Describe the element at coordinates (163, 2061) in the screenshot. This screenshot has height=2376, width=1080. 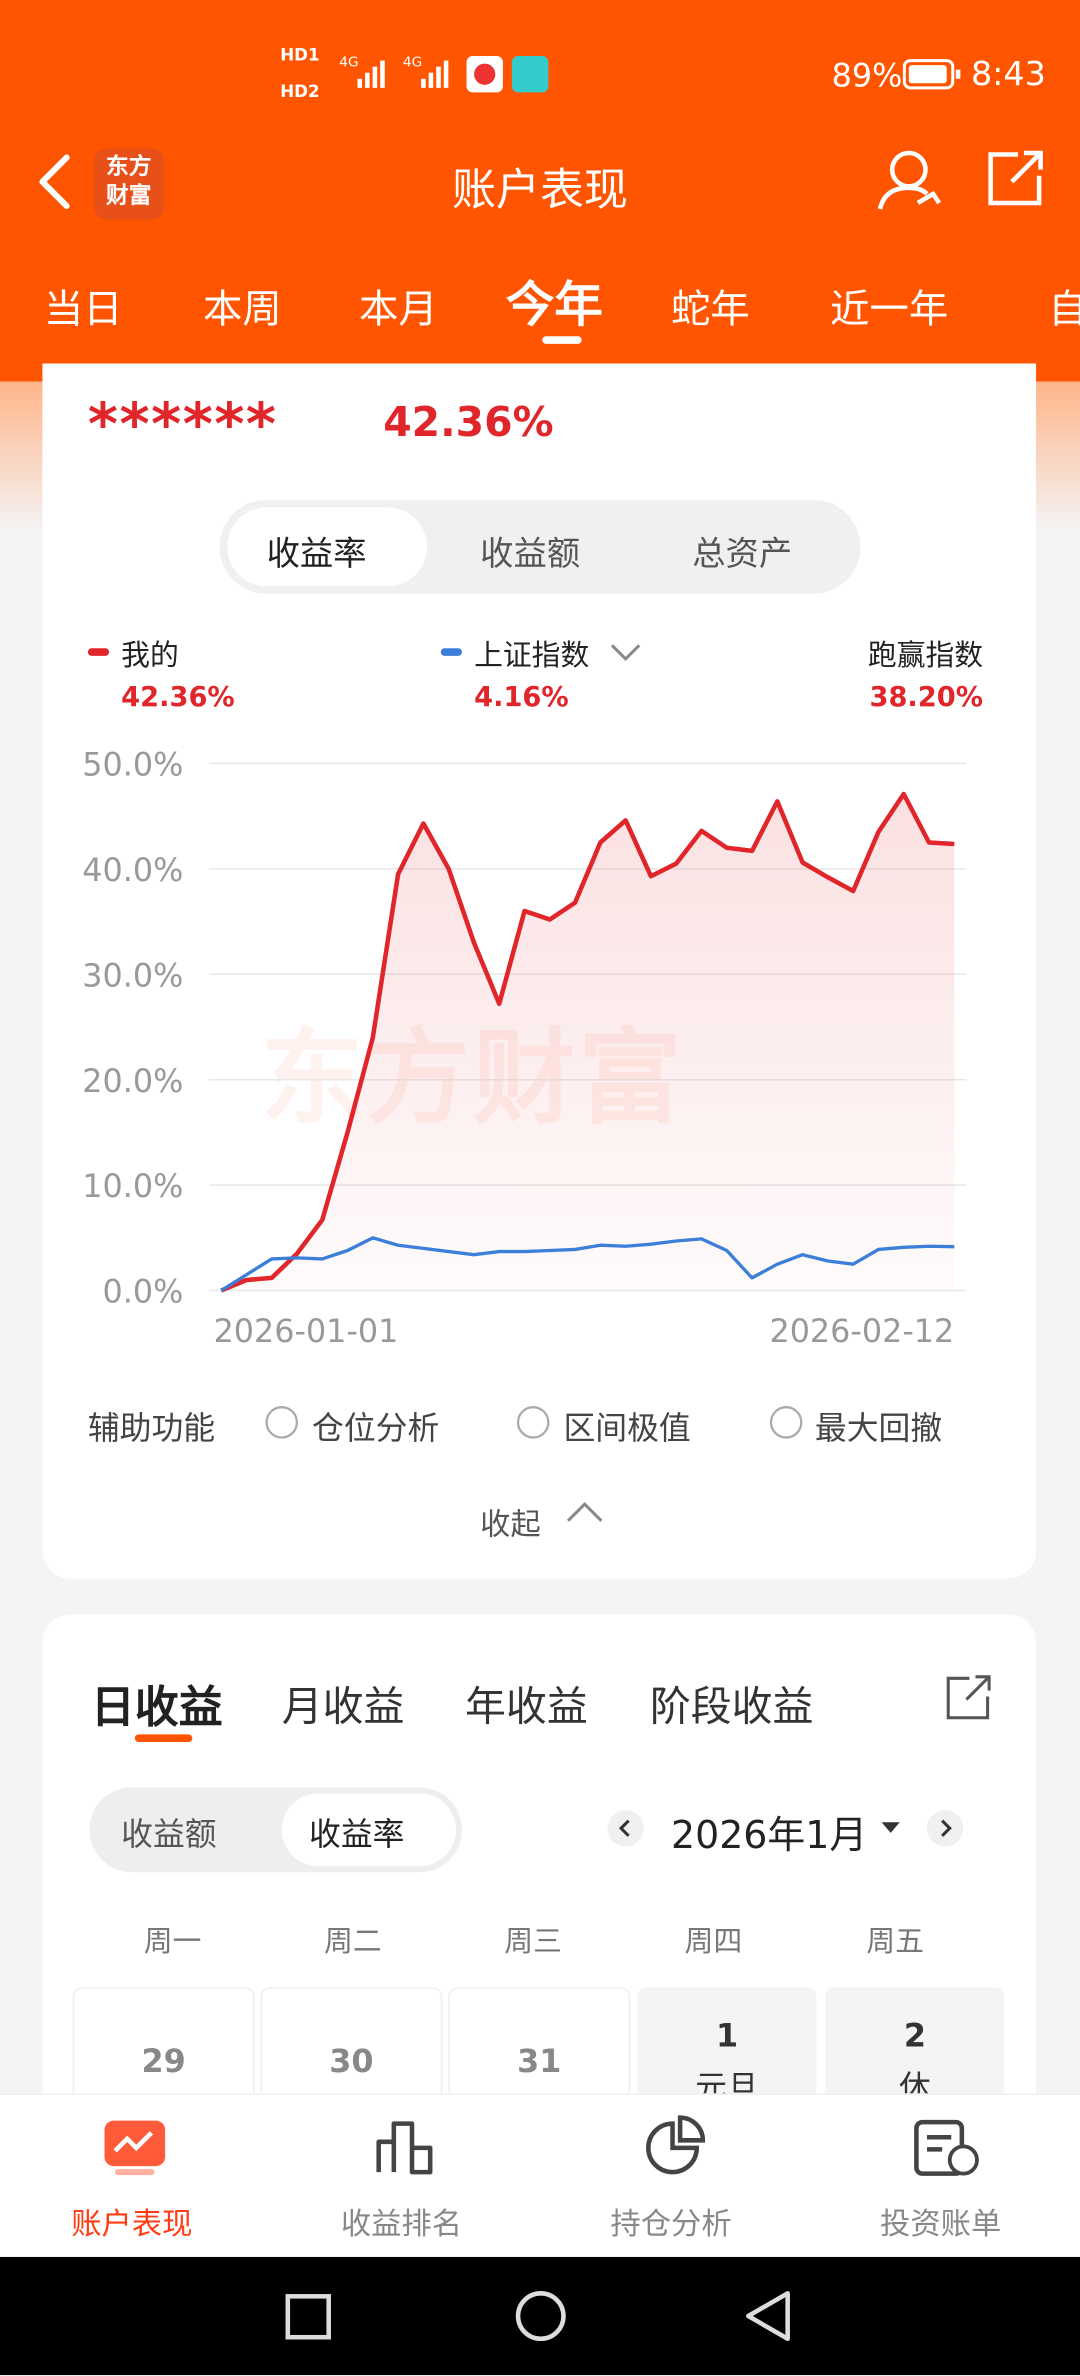
I see `calendar-day: 29` at that location.